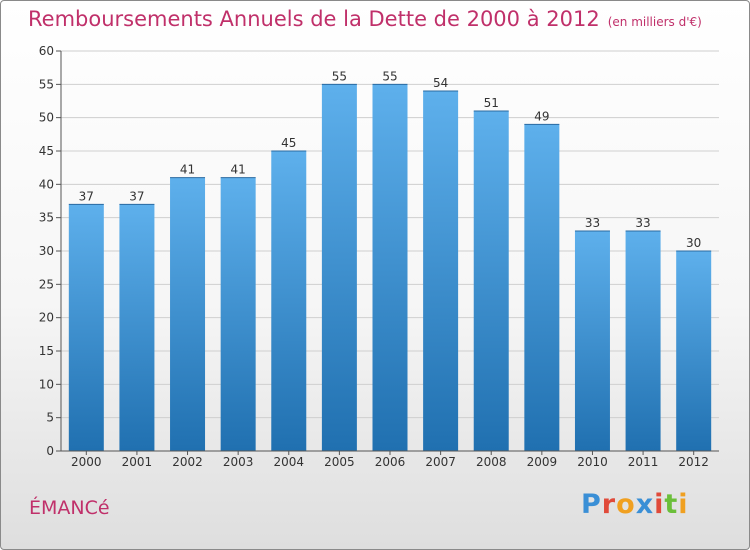 Image resolution: width=750 pixels, height=550 pixels. I want to click on y-tick-label: 50, so click(46, 118).